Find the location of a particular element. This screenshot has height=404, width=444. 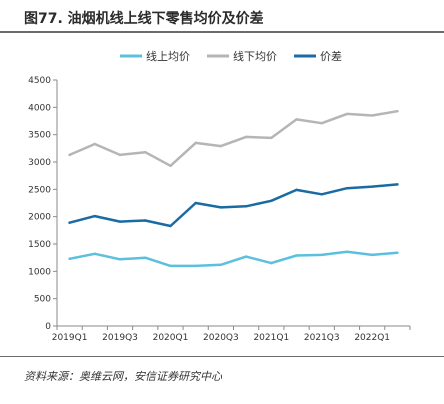

legend-label: 线上均价 is located at coordinates (168, 56).